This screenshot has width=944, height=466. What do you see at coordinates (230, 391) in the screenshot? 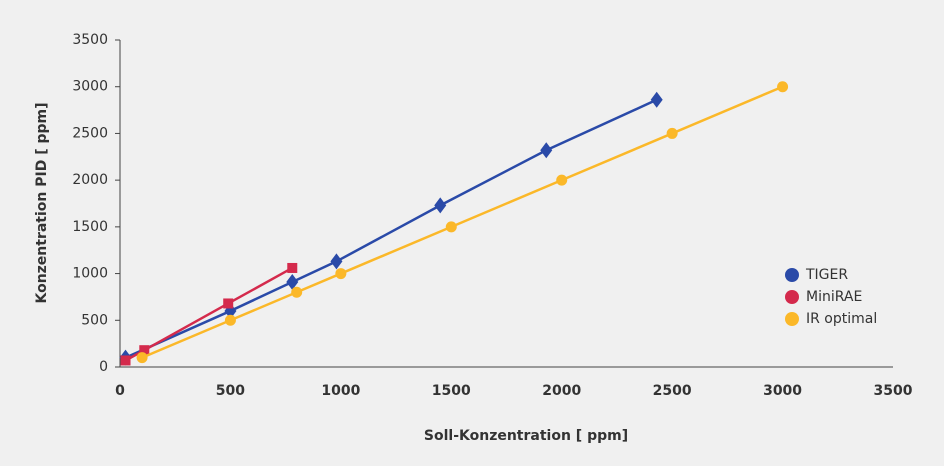
I see `x-tick-label: 500` at bounding box center [230, 391].